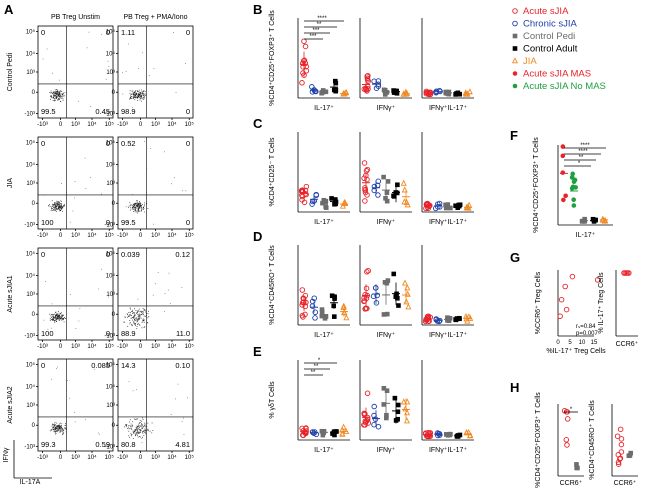 This screenshot has width=650, height=498. Describe the element at coordinates (111, 165) in the screenshot. I see `y-tick-label: 10⁴` at that location.